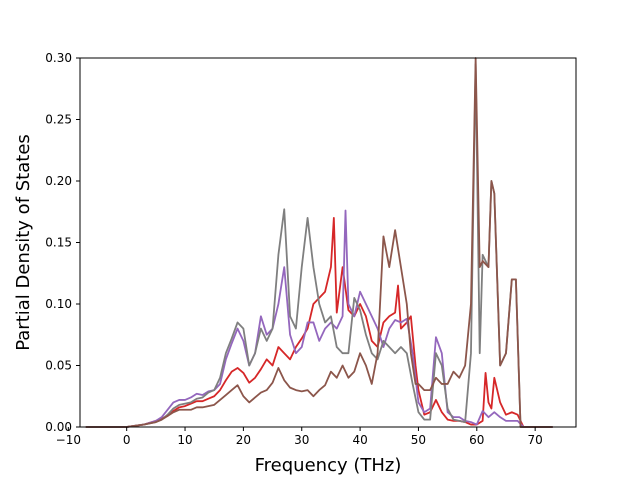  Describe the element at coordinates (328, 465) in the screenshot. I see `x-axis-label: Frequency (THz)` at that location.